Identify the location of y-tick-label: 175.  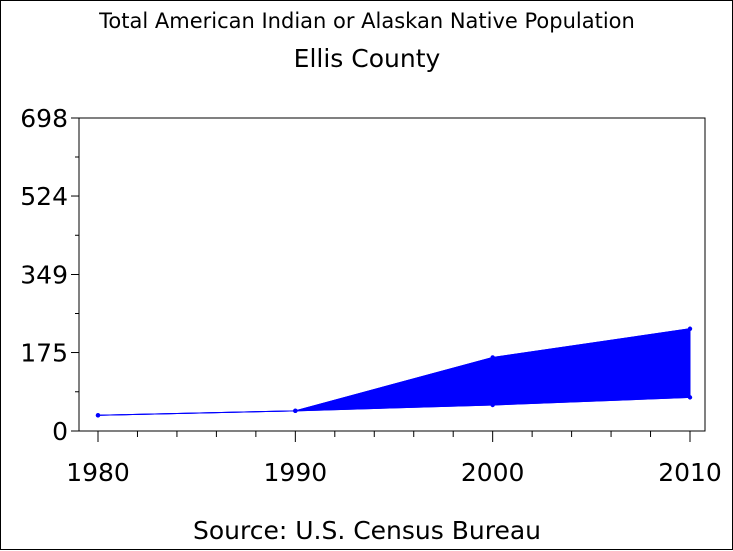
(44, 353).